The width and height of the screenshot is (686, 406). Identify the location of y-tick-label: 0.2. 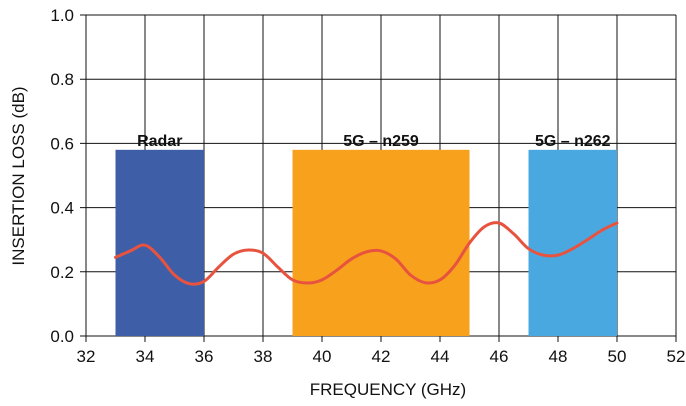
(62, 272).